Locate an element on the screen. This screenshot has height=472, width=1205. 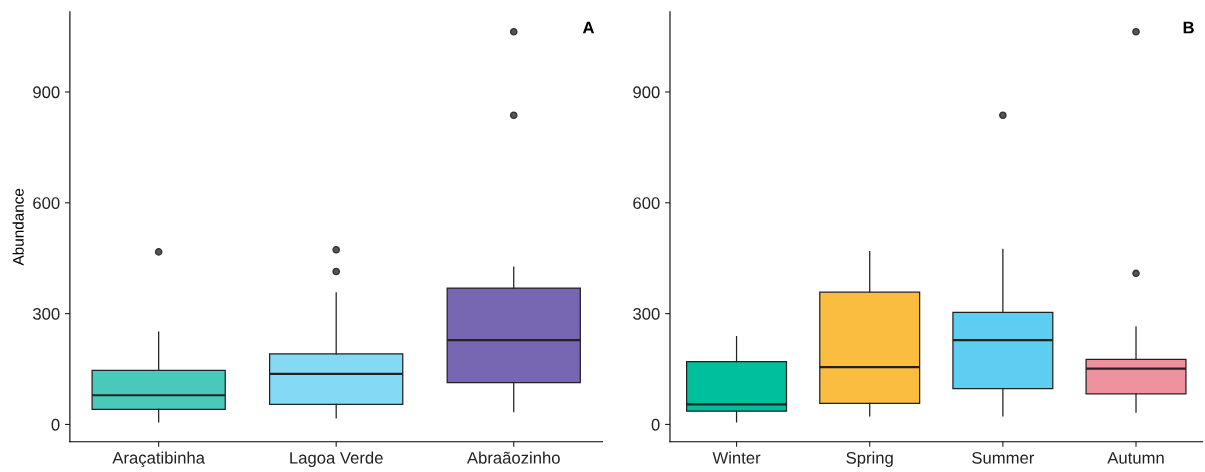
x-tick-label: Lagoa Verde is located at coordinates (336, 459).